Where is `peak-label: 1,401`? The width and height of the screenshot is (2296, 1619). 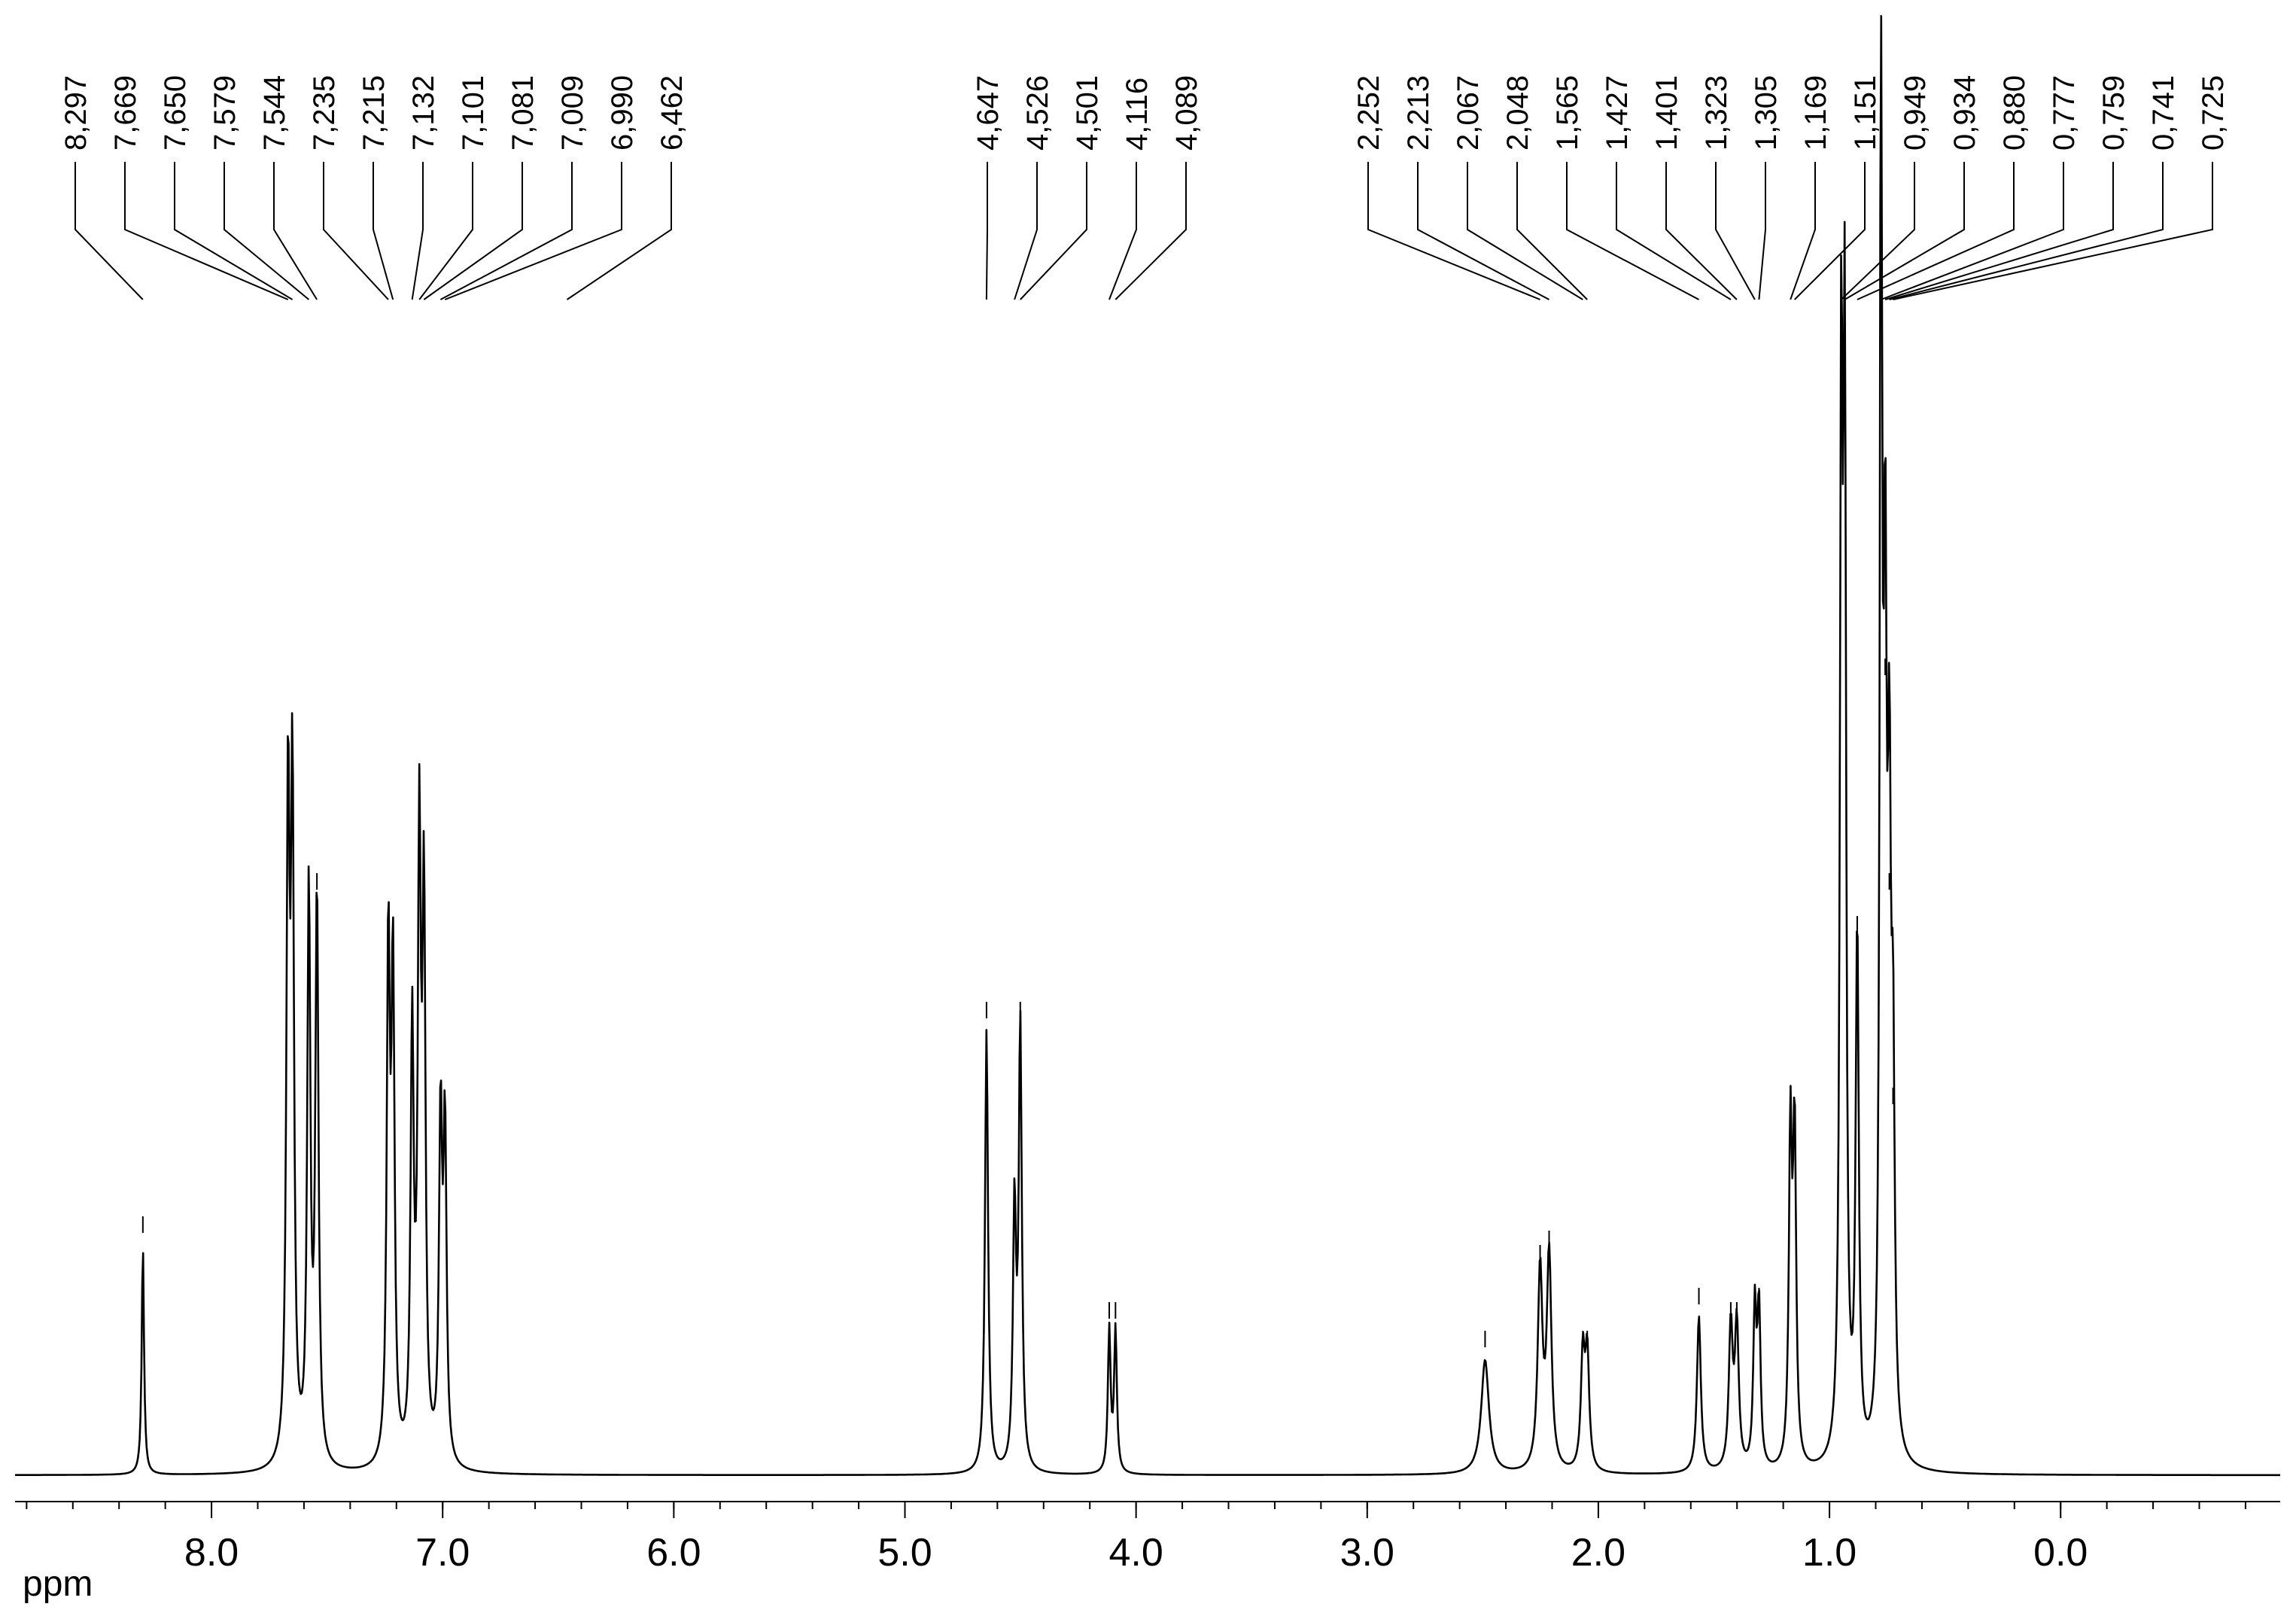
peak-label: 1,401 is located at coordinates (1666, 113).